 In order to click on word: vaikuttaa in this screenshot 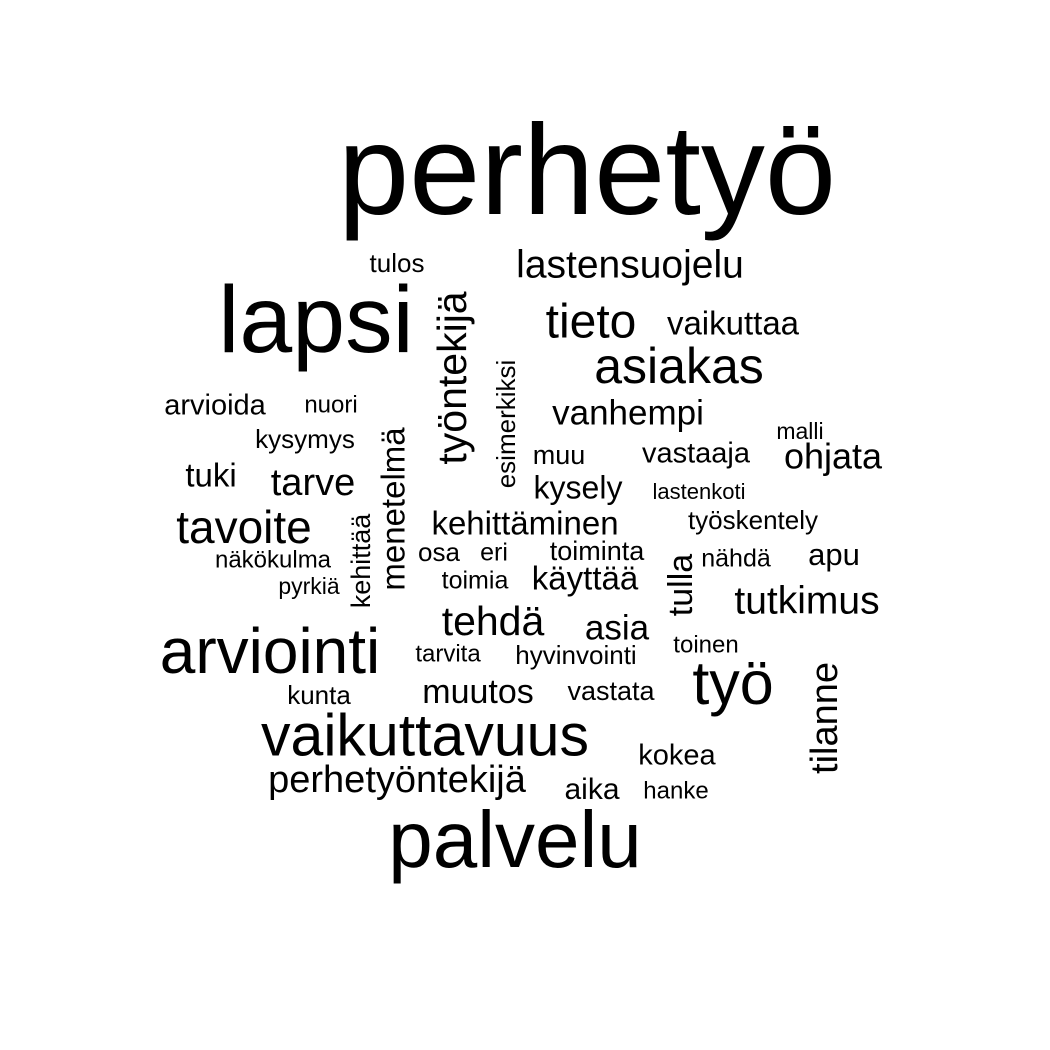, I will do `click(733, 323)`.